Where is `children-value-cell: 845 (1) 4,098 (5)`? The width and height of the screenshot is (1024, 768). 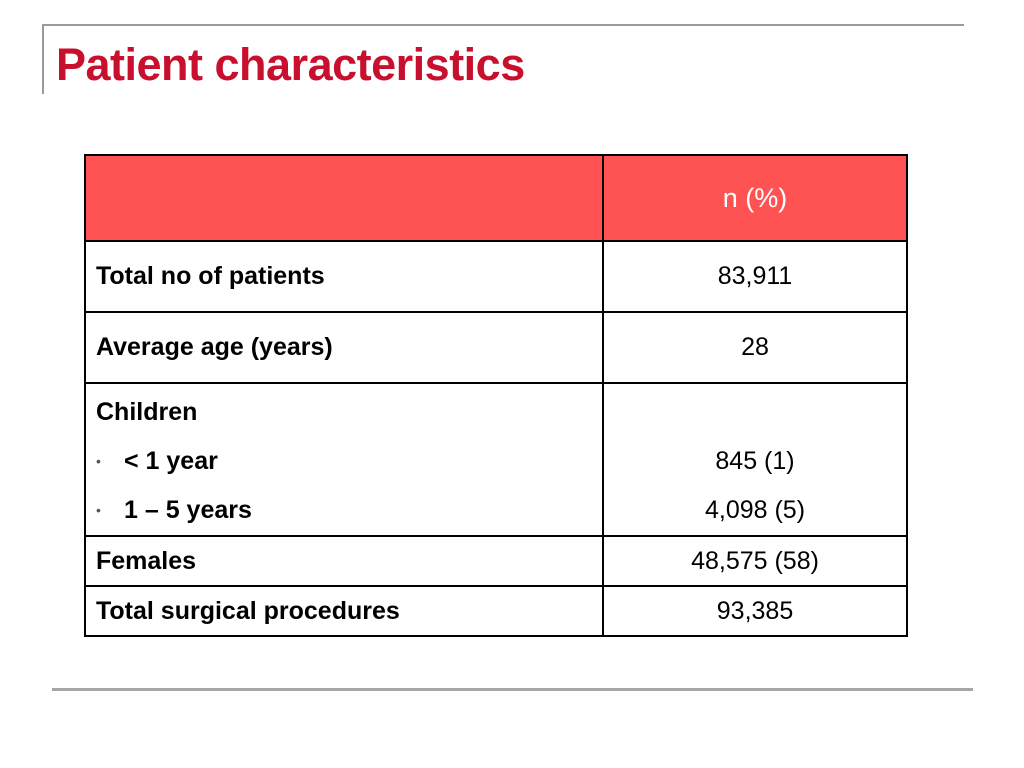 children-value-cell: 845 (1) 4,098 (5) is located at coordinates (755, 459).